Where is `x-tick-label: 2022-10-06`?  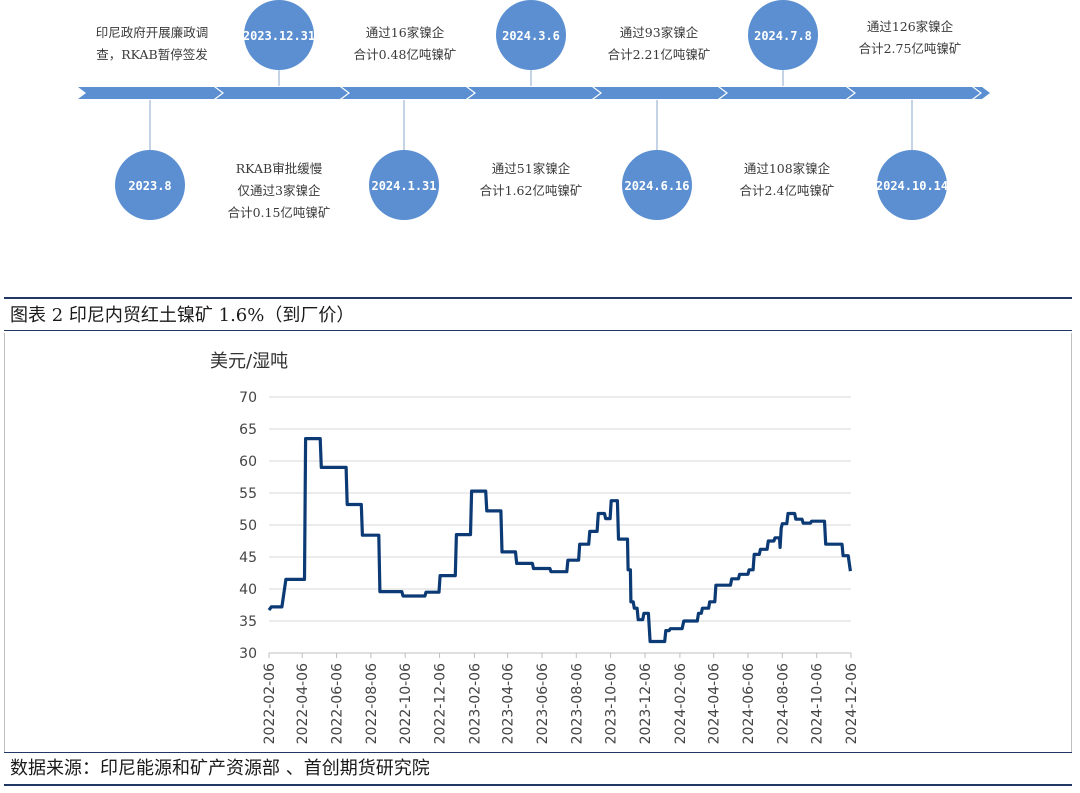 x-tick-label: 2022-10-06 is located at coordinates (406, 703).